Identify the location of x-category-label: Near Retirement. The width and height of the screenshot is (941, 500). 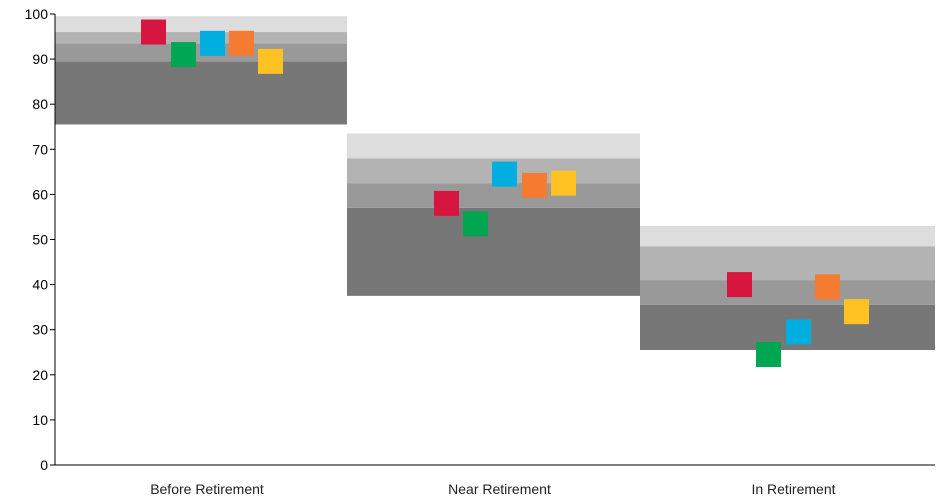
(499, 489).